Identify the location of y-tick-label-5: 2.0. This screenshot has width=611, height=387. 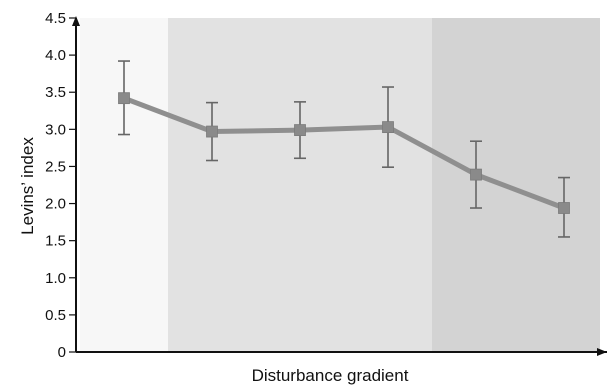
(55, 204).